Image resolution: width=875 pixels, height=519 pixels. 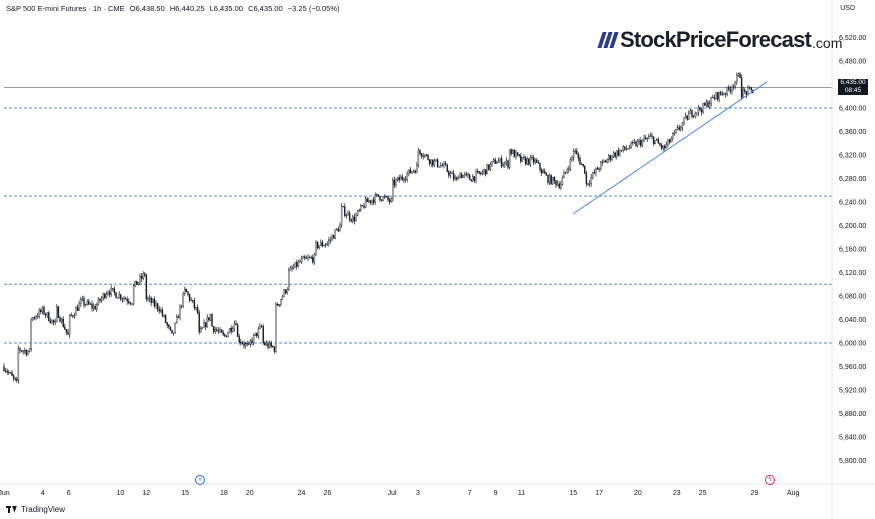 I want to click on currency-label: USD, so click(x=847, y=8).